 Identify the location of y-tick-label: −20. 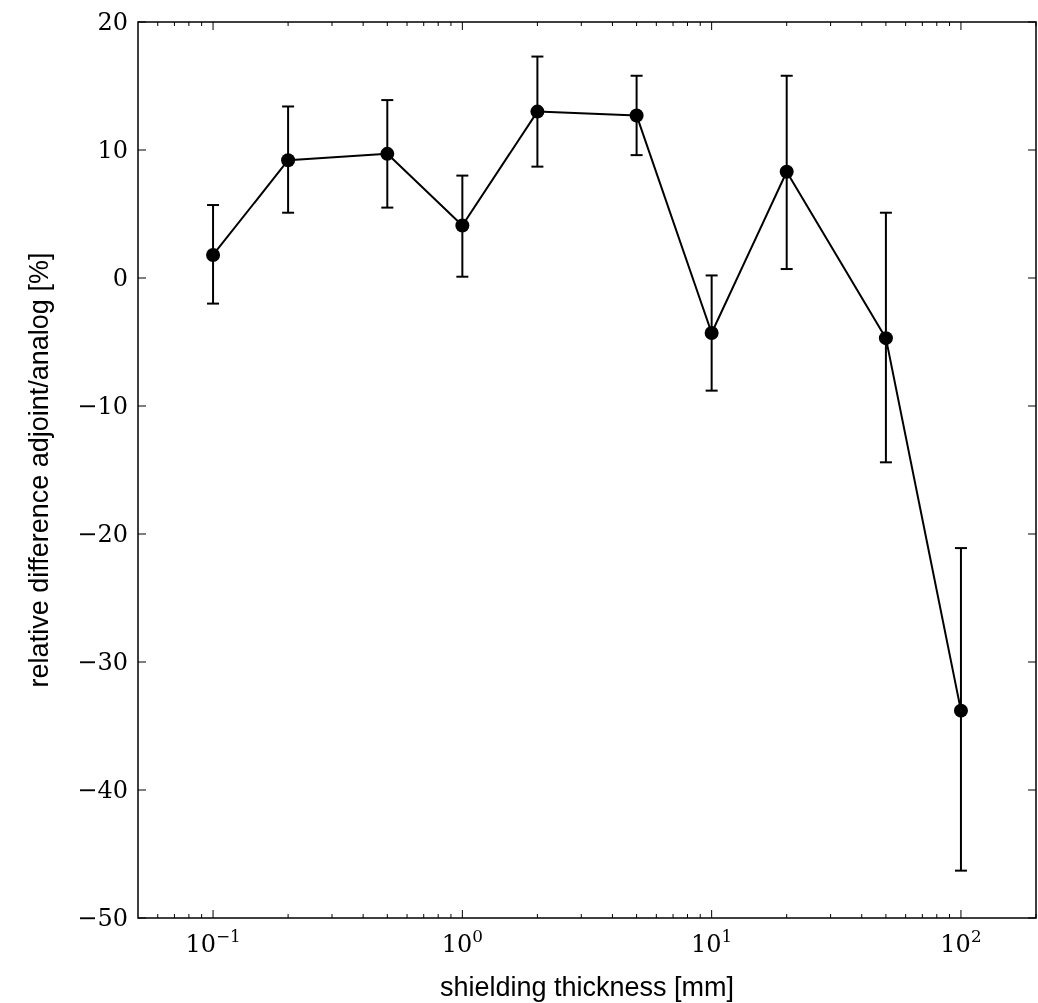
(102, 534).